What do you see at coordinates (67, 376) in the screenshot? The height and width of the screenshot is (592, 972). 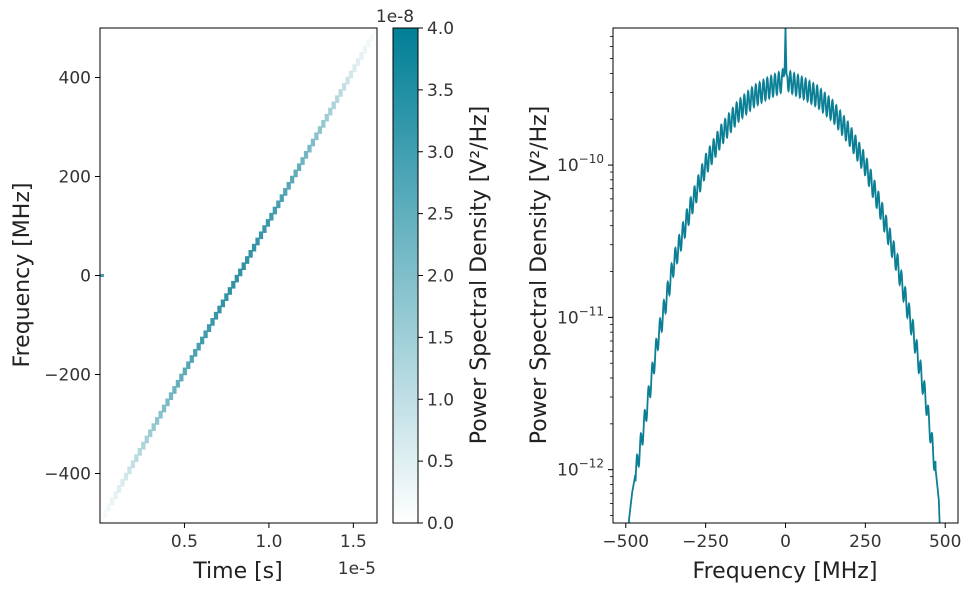 I see `y-tick-label: −200` at bounding box center [67, 376].